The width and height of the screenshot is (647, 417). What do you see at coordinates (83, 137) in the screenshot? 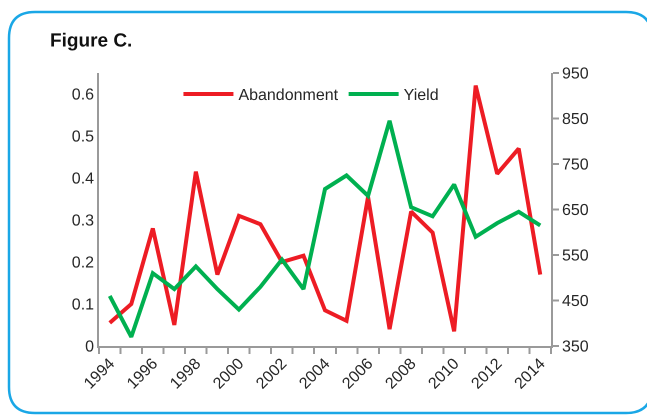
I see `y-tick-label: 0.5` at bounding box center [83, 137].